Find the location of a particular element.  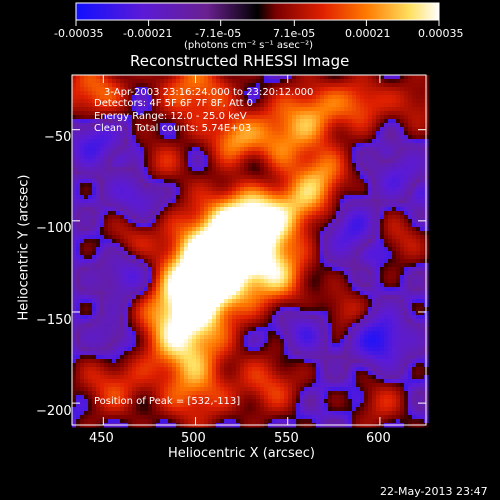

colorbar-tick-label-4: 0.00021 is located at coordinates (368, 33).